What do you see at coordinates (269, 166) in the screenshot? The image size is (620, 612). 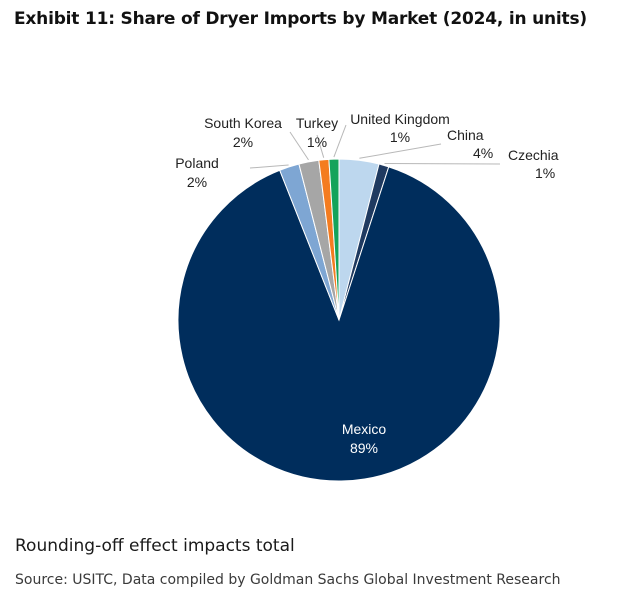 I see `leader-line-poland` at bounding box center [269, 166].